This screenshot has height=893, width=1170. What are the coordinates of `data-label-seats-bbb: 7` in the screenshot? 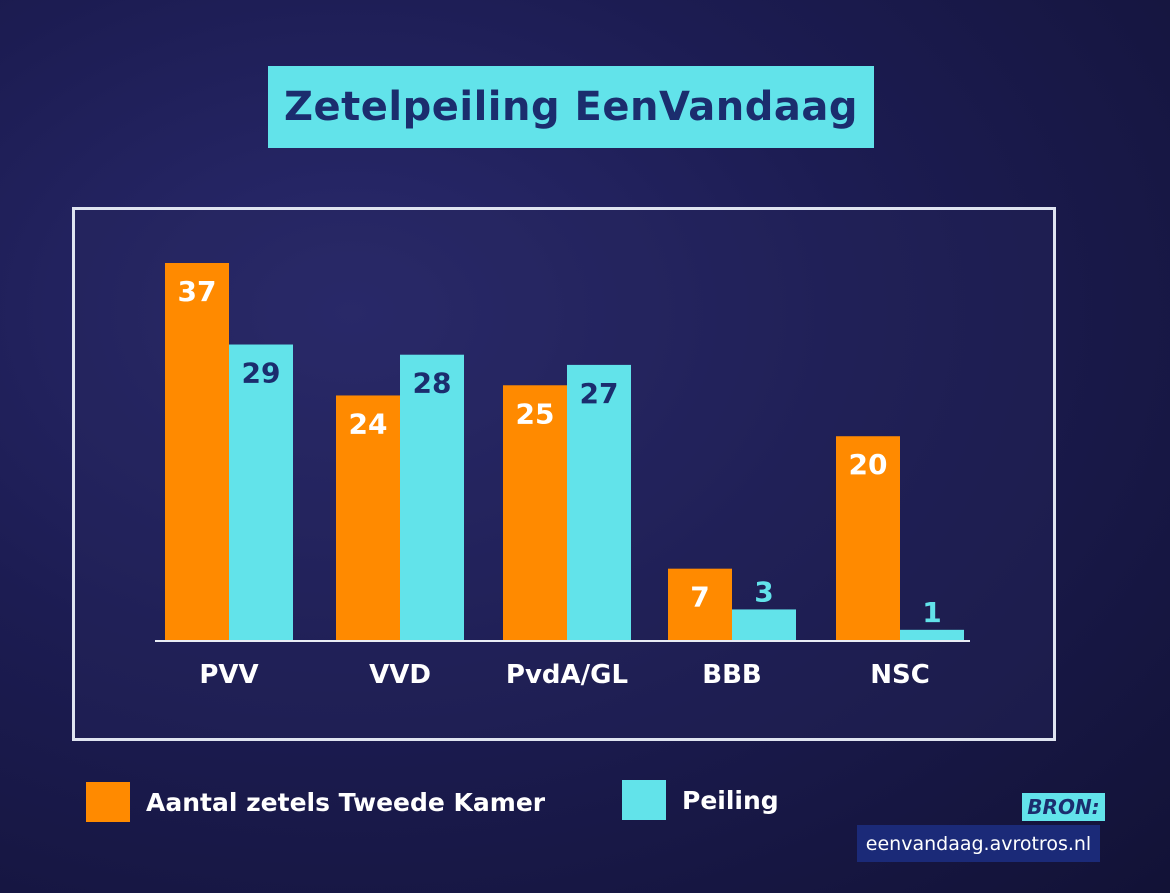 It's located at (699, 597).